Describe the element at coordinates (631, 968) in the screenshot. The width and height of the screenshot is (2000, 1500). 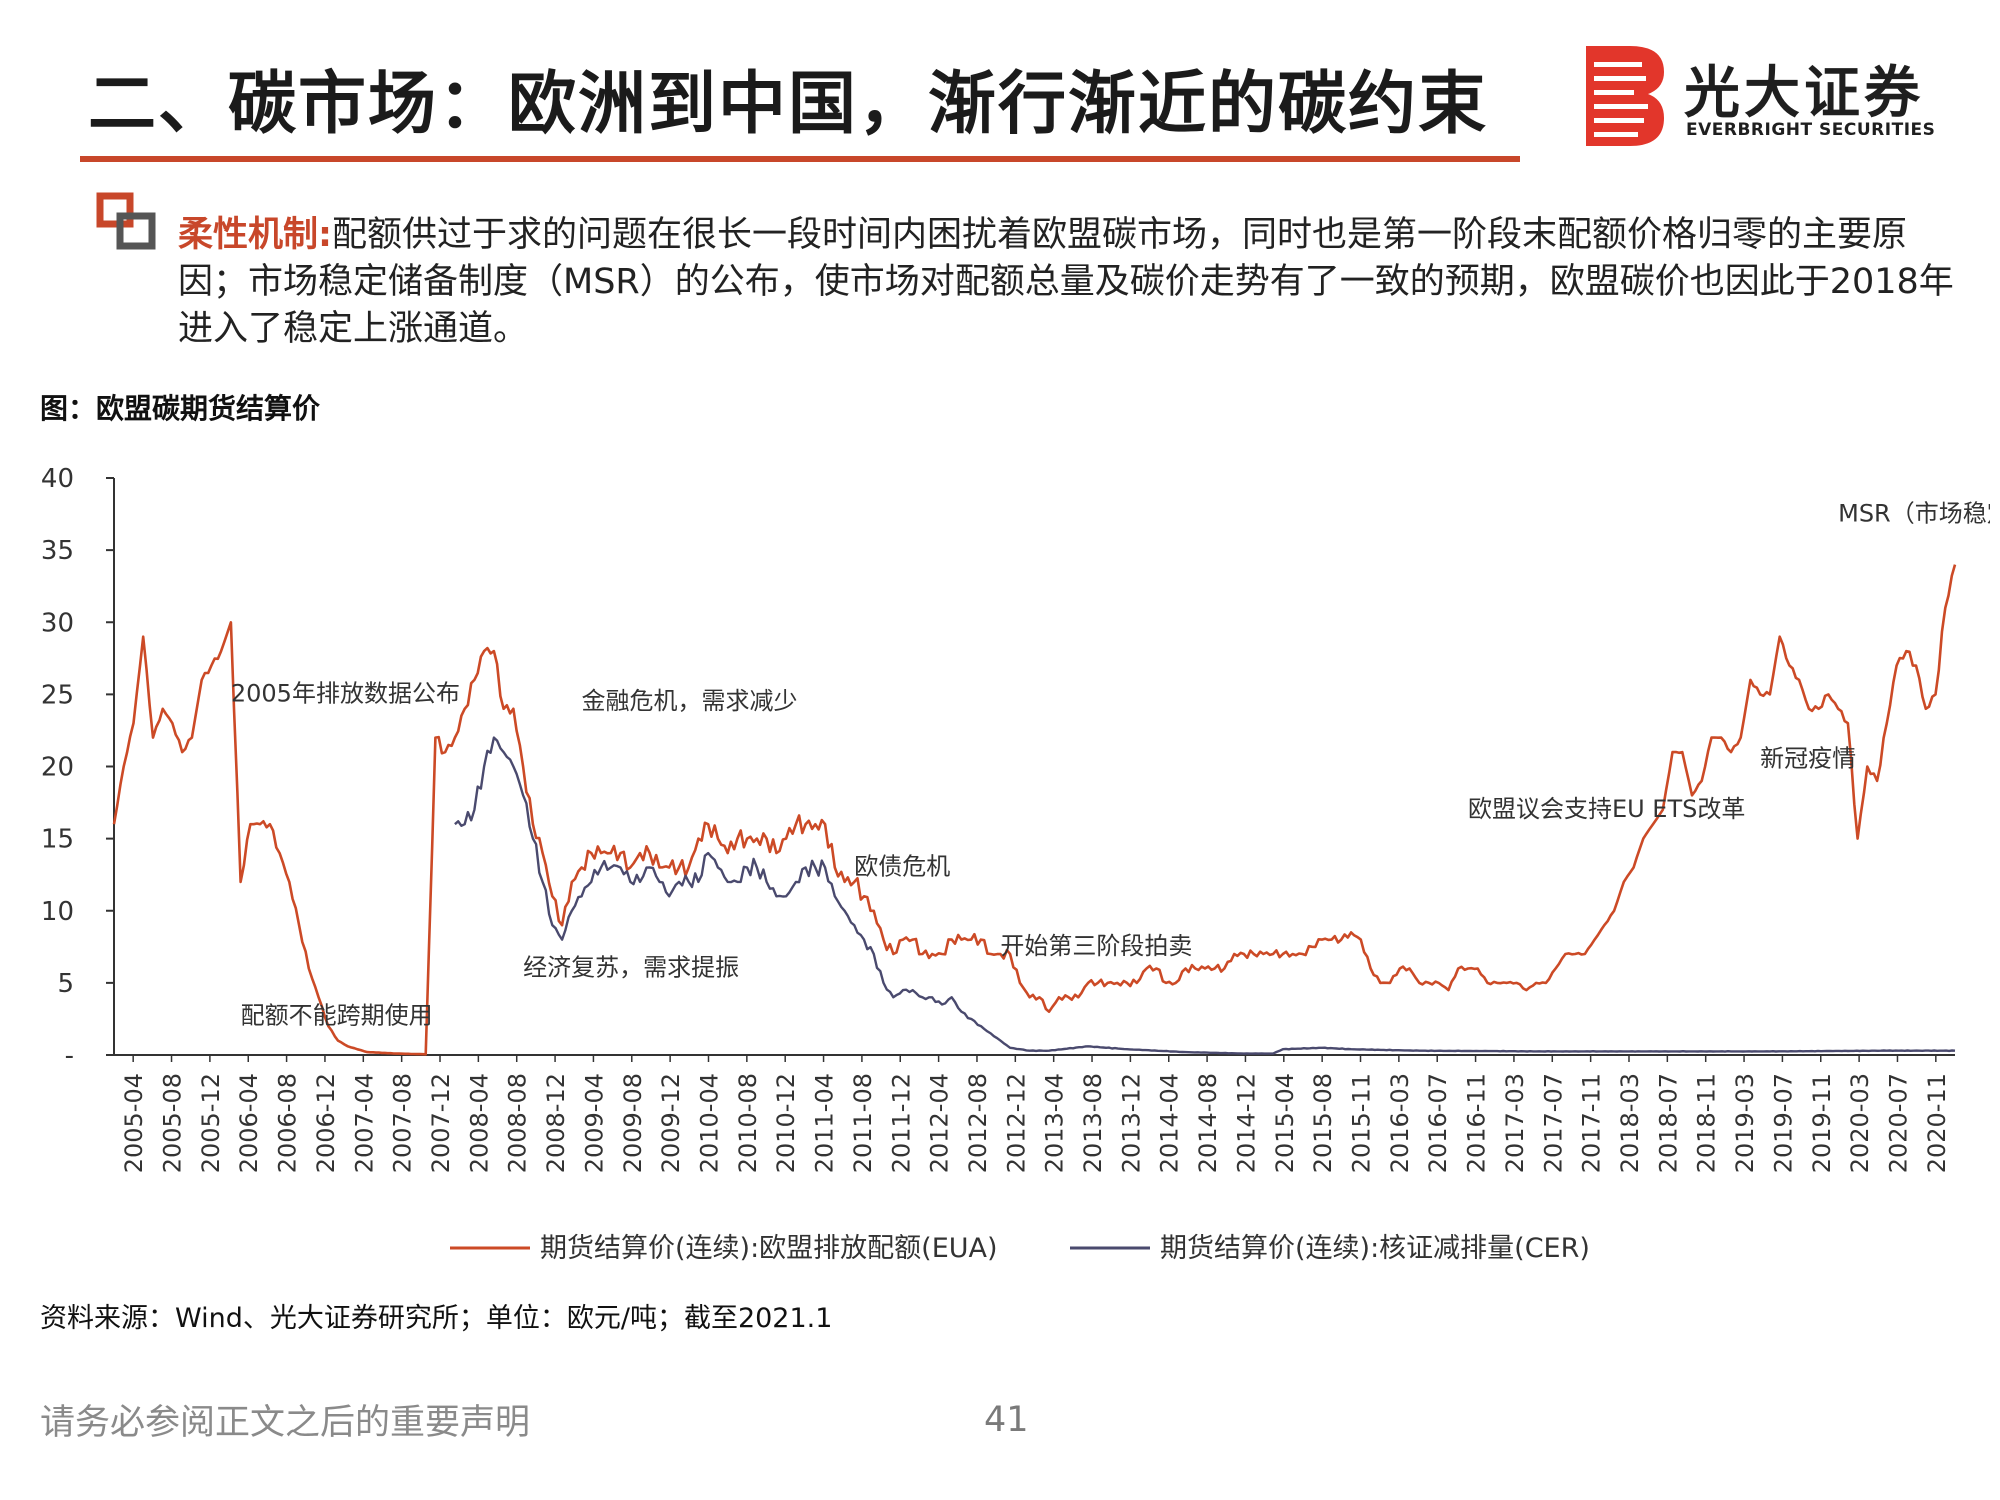
I see `chart-annotation: 经济复苏，需求提振` at that location.